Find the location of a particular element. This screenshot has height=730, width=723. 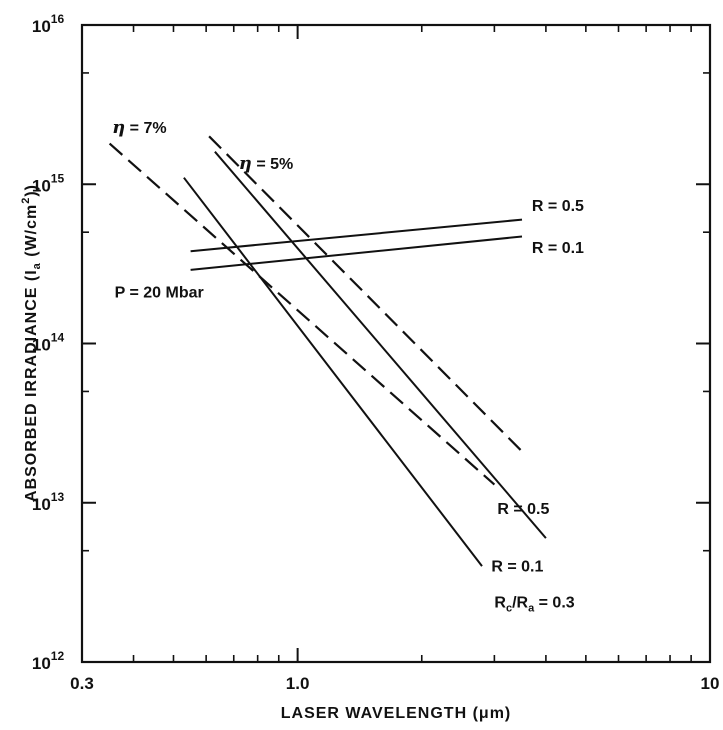

y-axis-label: ABSORBED IRRADIANCE (Ia (W/cm2)) is located at coordinates (31, 343).